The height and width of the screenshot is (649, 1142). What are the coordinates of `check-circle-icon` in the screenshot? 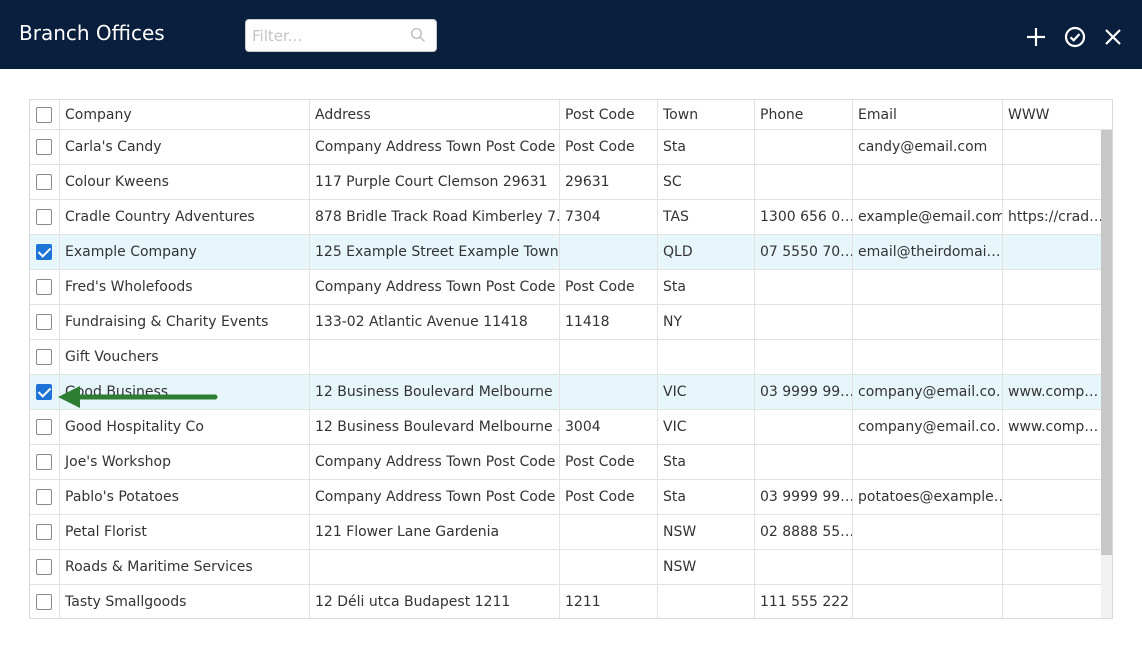 It's located at (1075, 37).